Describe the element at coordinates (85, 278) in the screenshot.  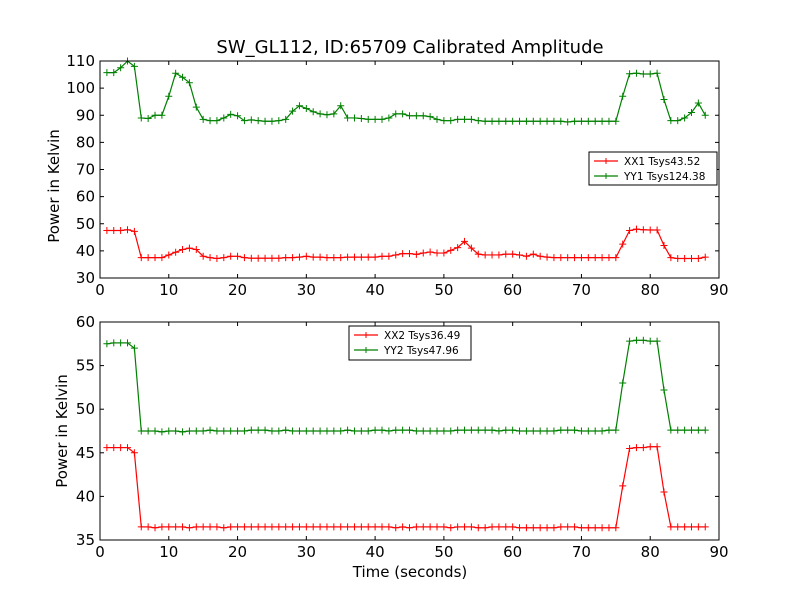
I see `y-tick-label: 30` at that location.